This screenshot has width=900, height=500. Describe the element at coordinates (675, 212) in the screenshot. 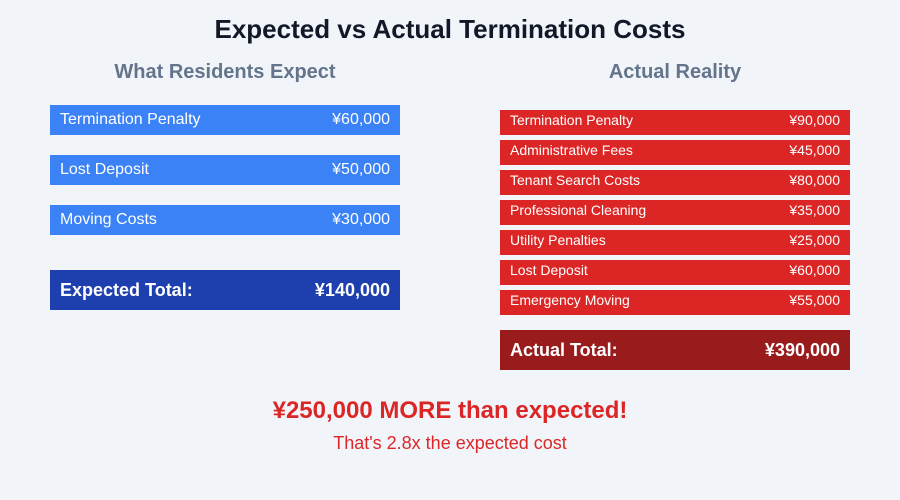

I see `actual-item: Professional Cleaning ¥35,000` at that location.